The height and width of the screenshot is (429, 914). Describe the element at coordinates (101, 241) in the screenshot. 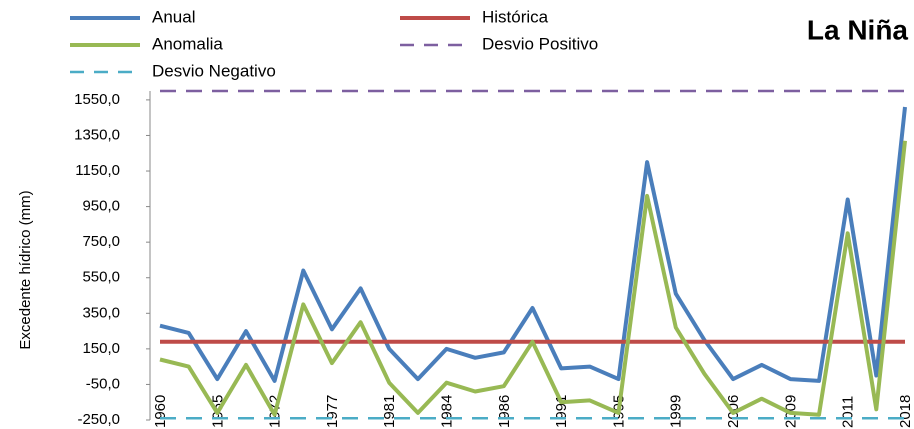

I see `y-tick-label: 750,0` at that location.